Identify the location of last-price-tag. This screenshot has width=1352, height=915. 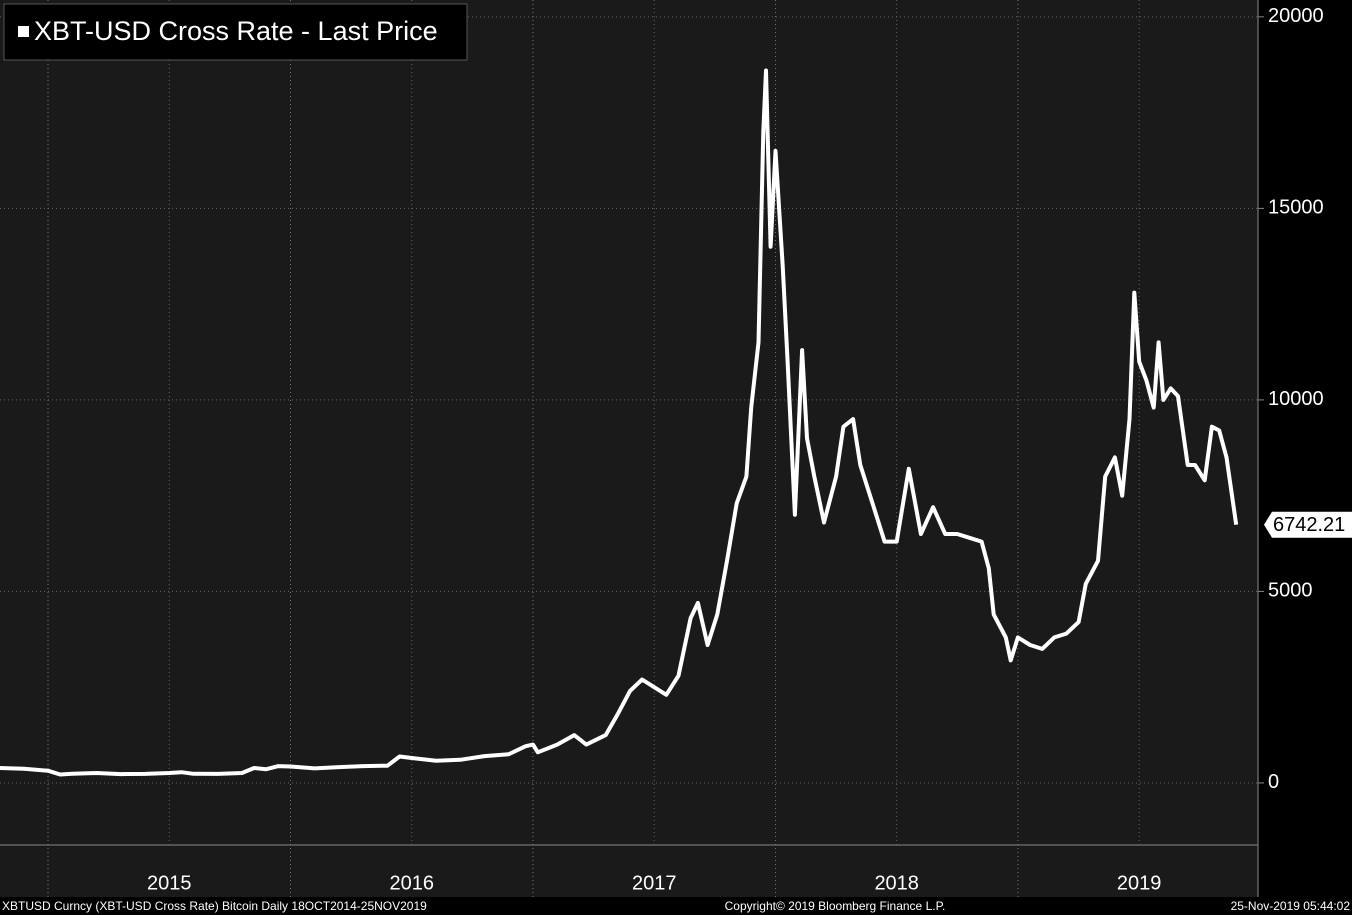
(1308, 524).